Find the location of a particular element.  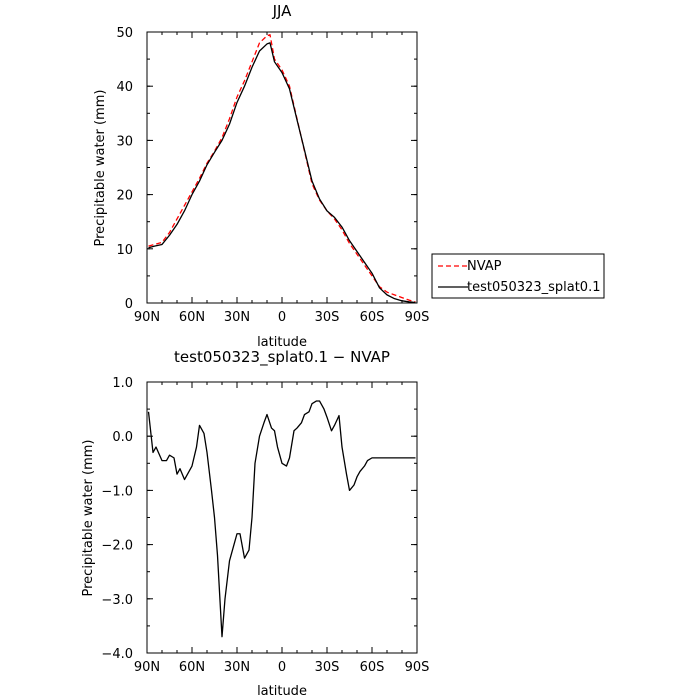

top-x-tick-label: 60S is located at coordinates (372, 317).